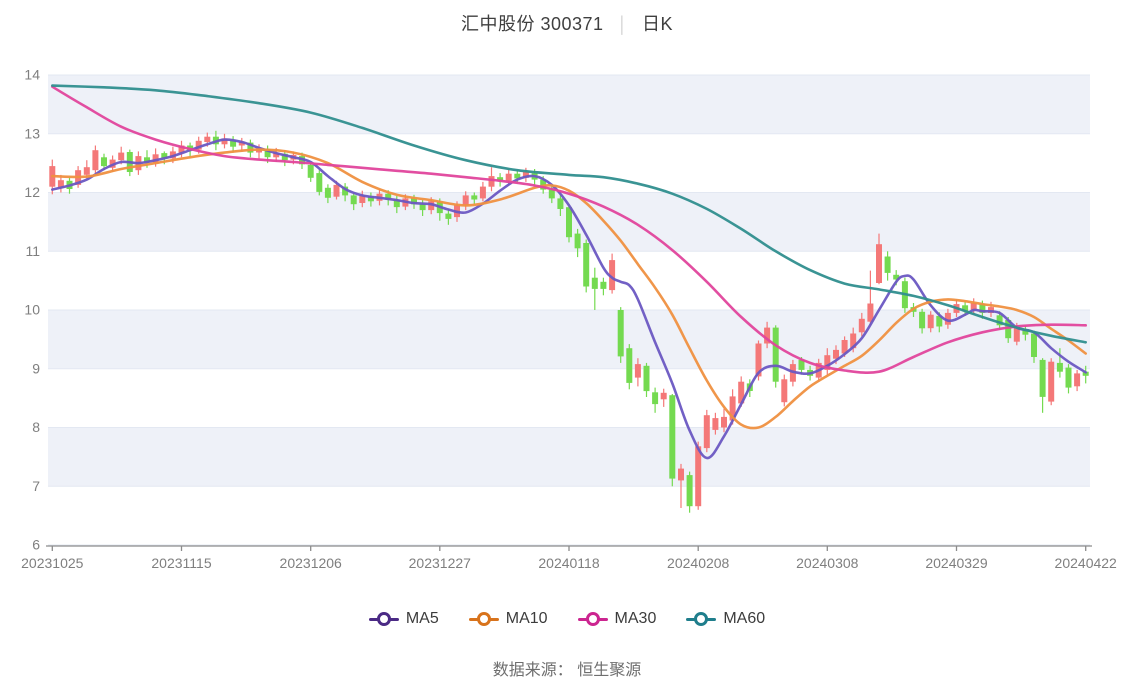 This screenshot has width=1134, height=689. I want to click on legend-item-ma60: MA60, so click(725, 619).